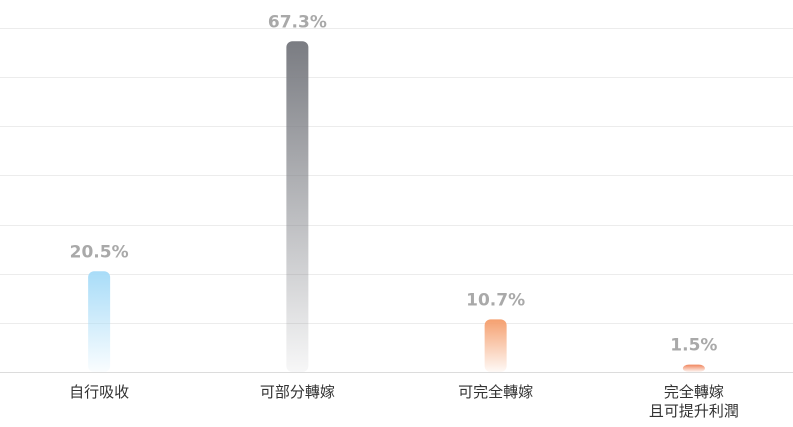 The height and width of the screenshot is (427, 793). What do you see at coordinates (99, 252) in the screenshot?
I see `value-label: 20.5%` at bounding box center [99, 252].